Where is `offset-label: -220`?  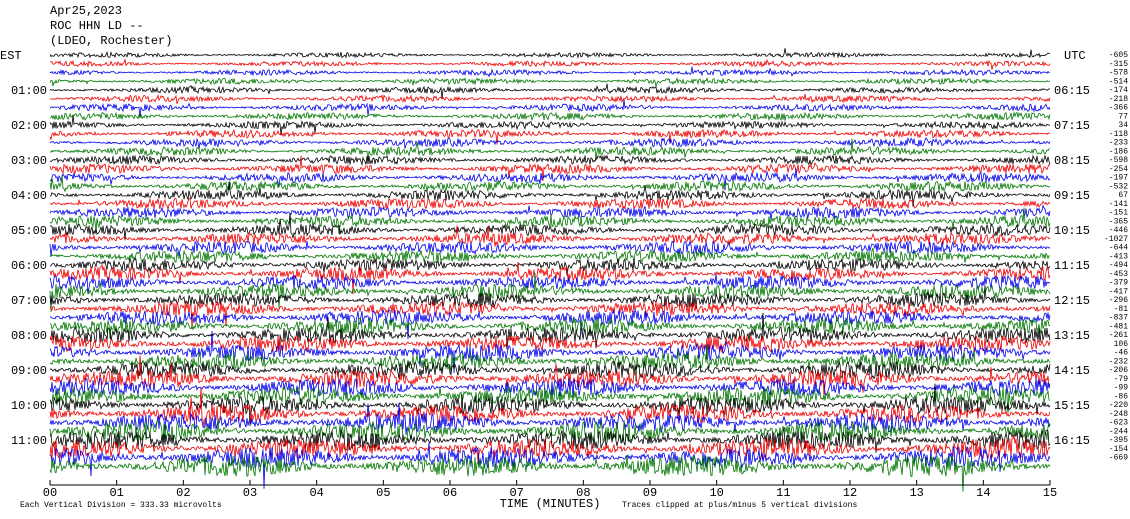 offset-label: -220 is located at coordinates (1118, 405).